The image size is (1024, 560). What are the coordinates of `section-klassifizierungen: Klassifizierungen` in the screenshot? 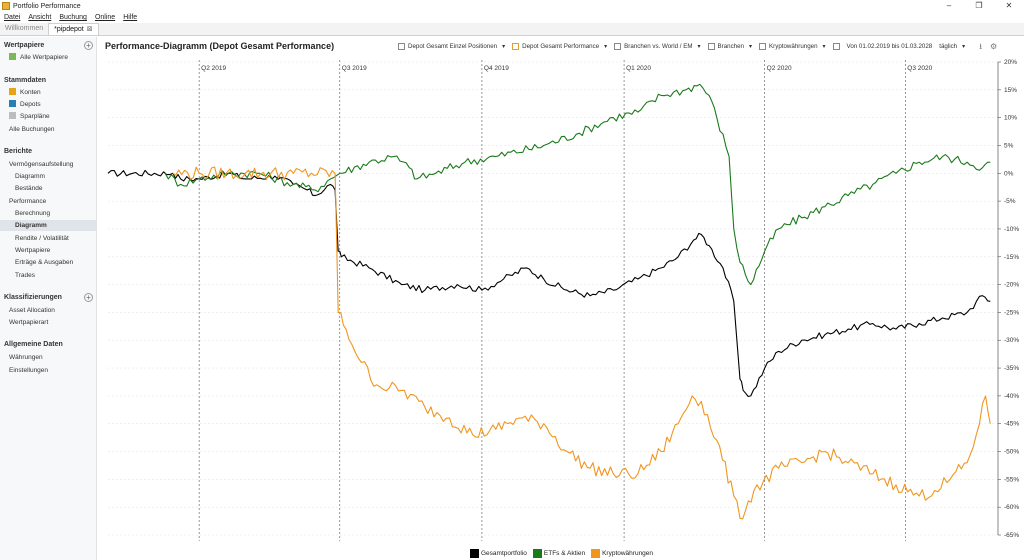 It's located at (33, 297).